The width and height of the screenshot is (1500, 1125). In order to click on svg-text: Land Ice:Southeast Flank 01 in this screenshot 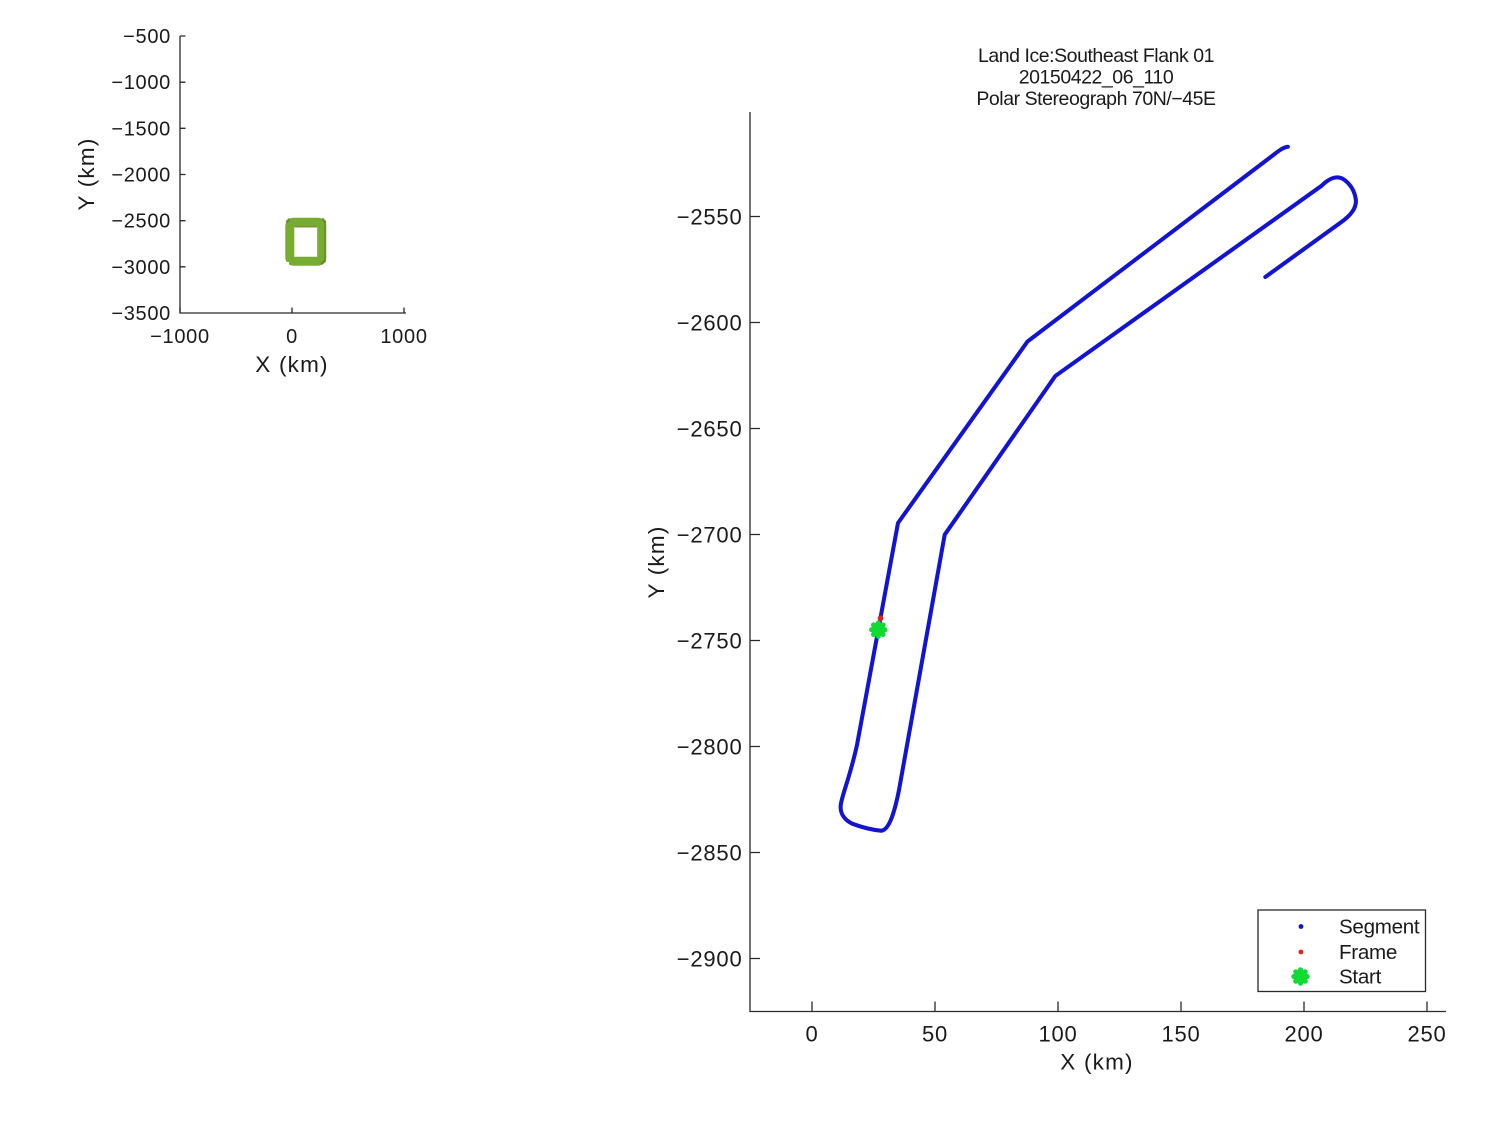, I will do `click(1096, 56)`.